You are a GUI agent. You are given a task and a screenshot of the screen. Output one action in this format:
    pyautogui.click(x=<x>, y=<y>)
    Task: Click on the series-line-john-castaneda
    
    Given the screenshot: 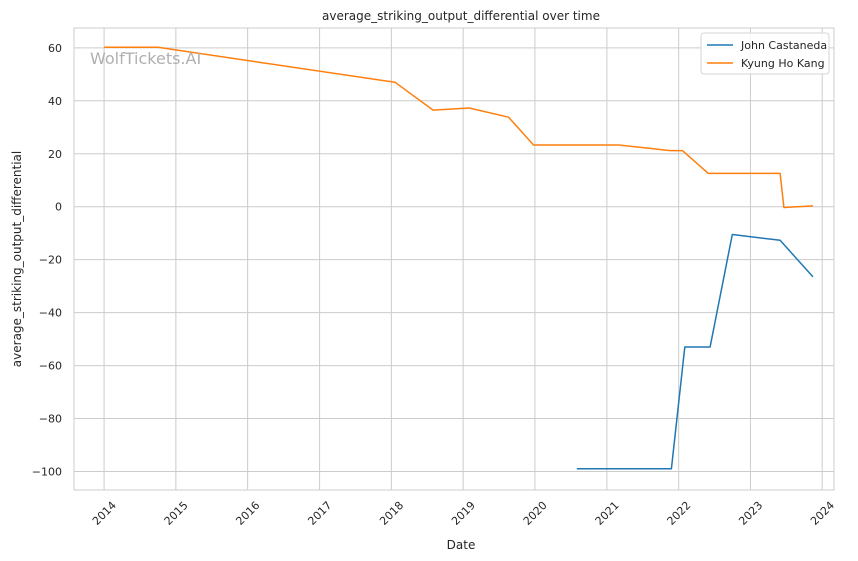 What is the action you would take?
    pyautogui.click(x=695, y=351)
    